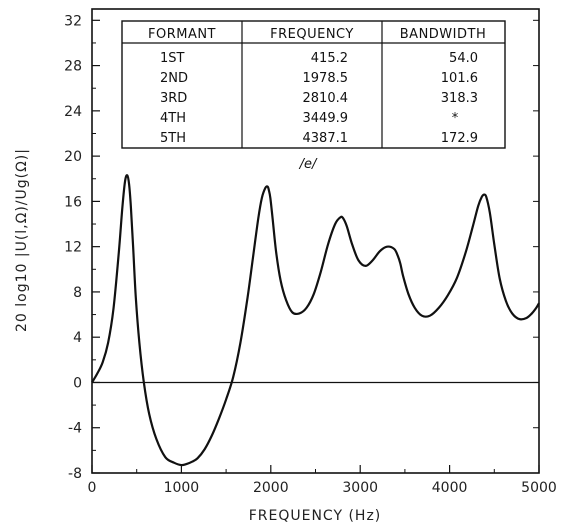 The image size is (569, 527). What do you see at coordinates (173, 98) in the screenshot?
I see `formant-label: 3RD` at bounding box center [173, 98].